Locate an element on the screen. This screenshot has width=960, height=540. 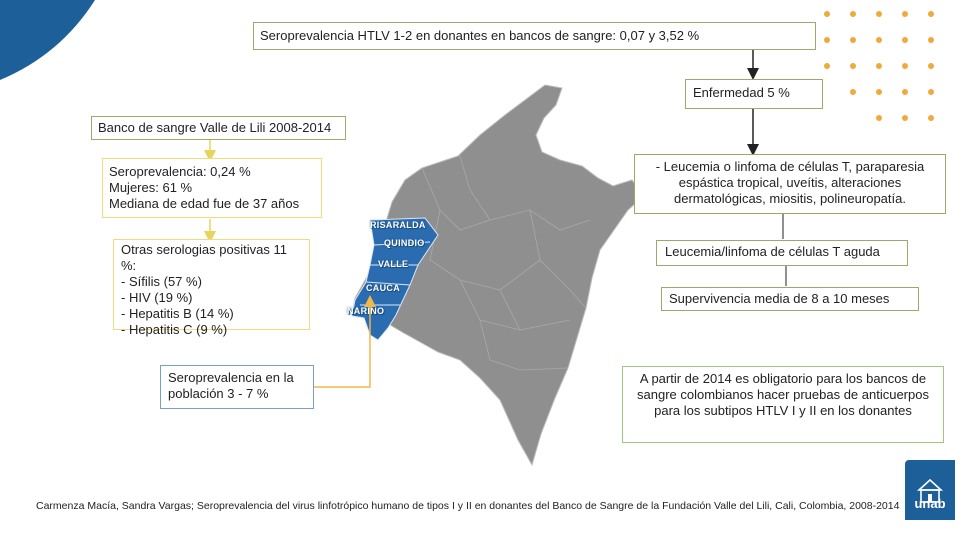
acute-leukemia-box: Leucemia/linfoma de células T aguda is located at coordinates (782, 253).